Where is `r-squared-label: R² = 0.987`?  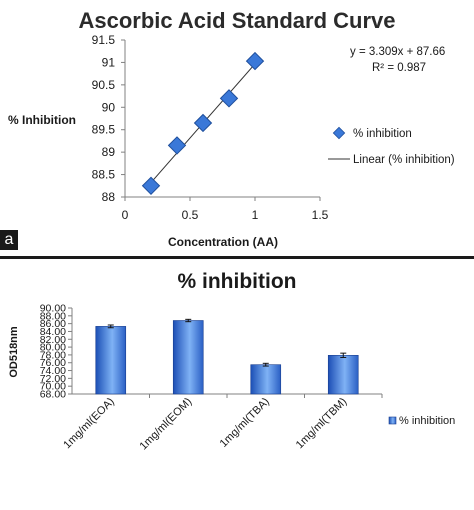 r-squared-label: R² = 0.987 is located at coordinates (399, 68).